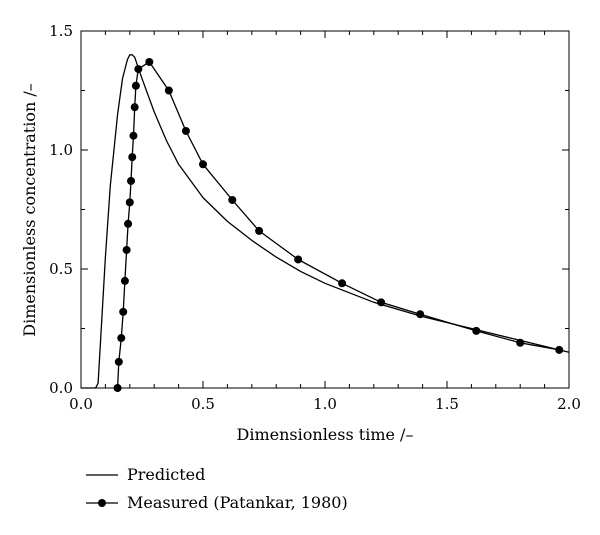 The image size is (600, 535). I want to click on x-tick-label: 2.0, so click(569, 404).